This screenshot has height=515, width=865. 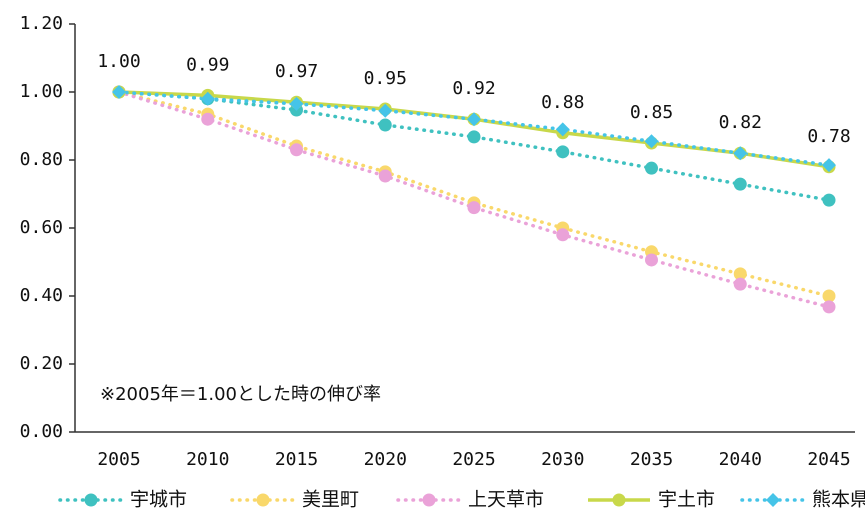 What do you see at coordinates (41, 363) in the screenshot?
I see `y-tick-label: 0.20` at bounding box center [41, 363].